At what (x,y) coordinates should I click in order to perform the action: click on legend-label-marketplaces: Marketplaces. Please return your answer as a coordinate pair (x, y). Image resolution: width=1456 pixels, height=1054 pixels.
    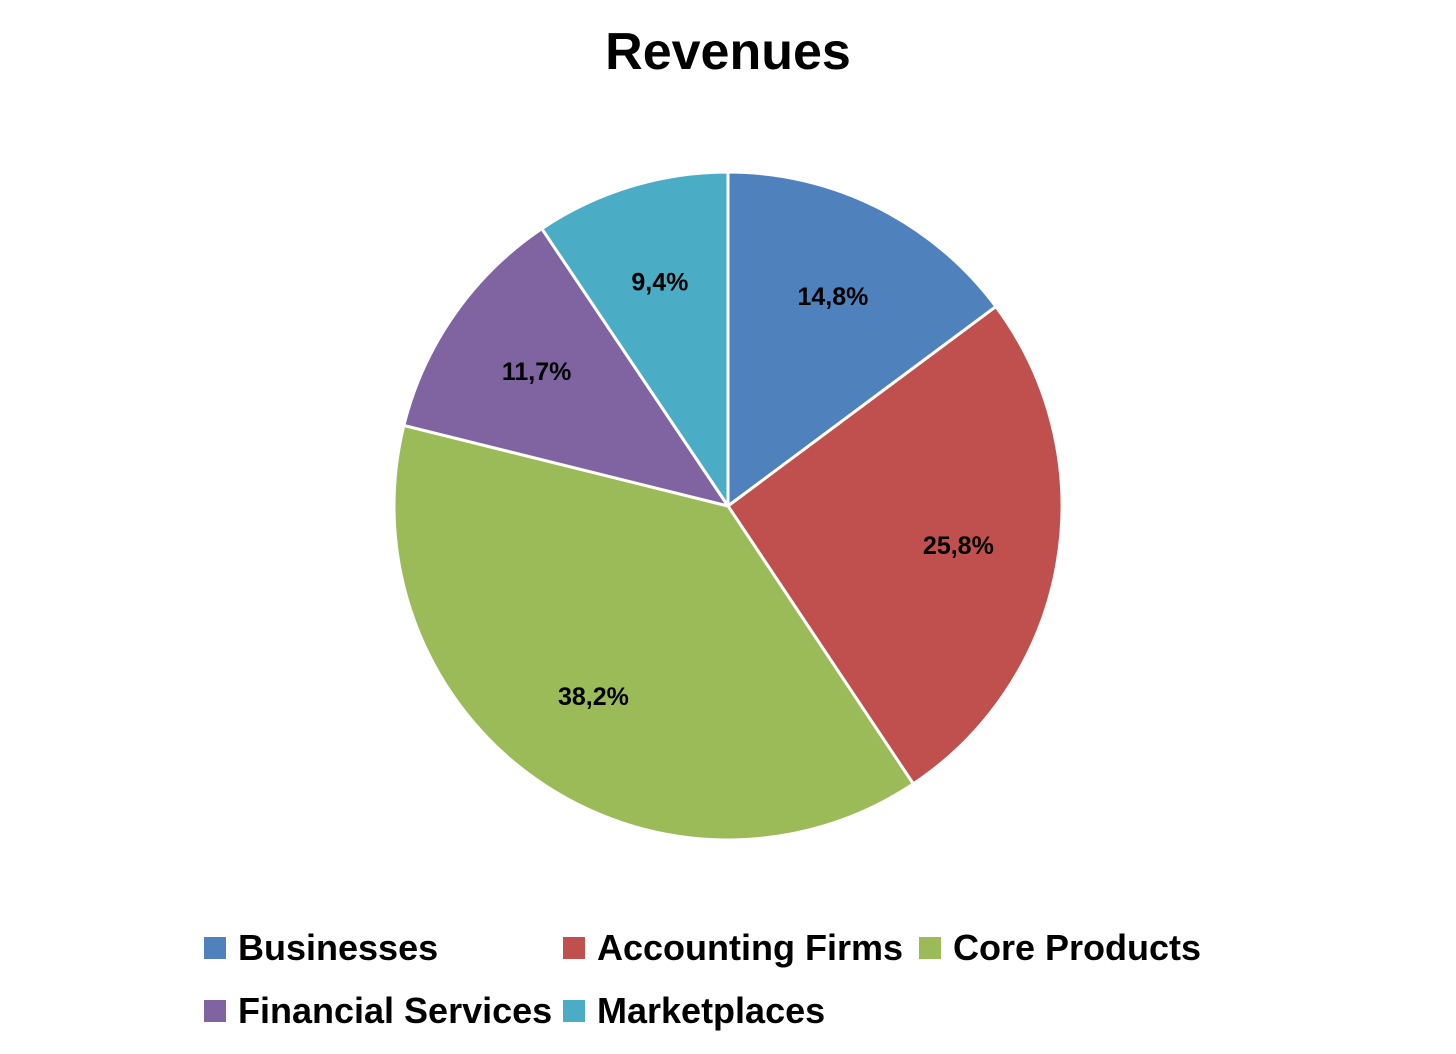
    Looking at the image, I should click on (711, 1010).